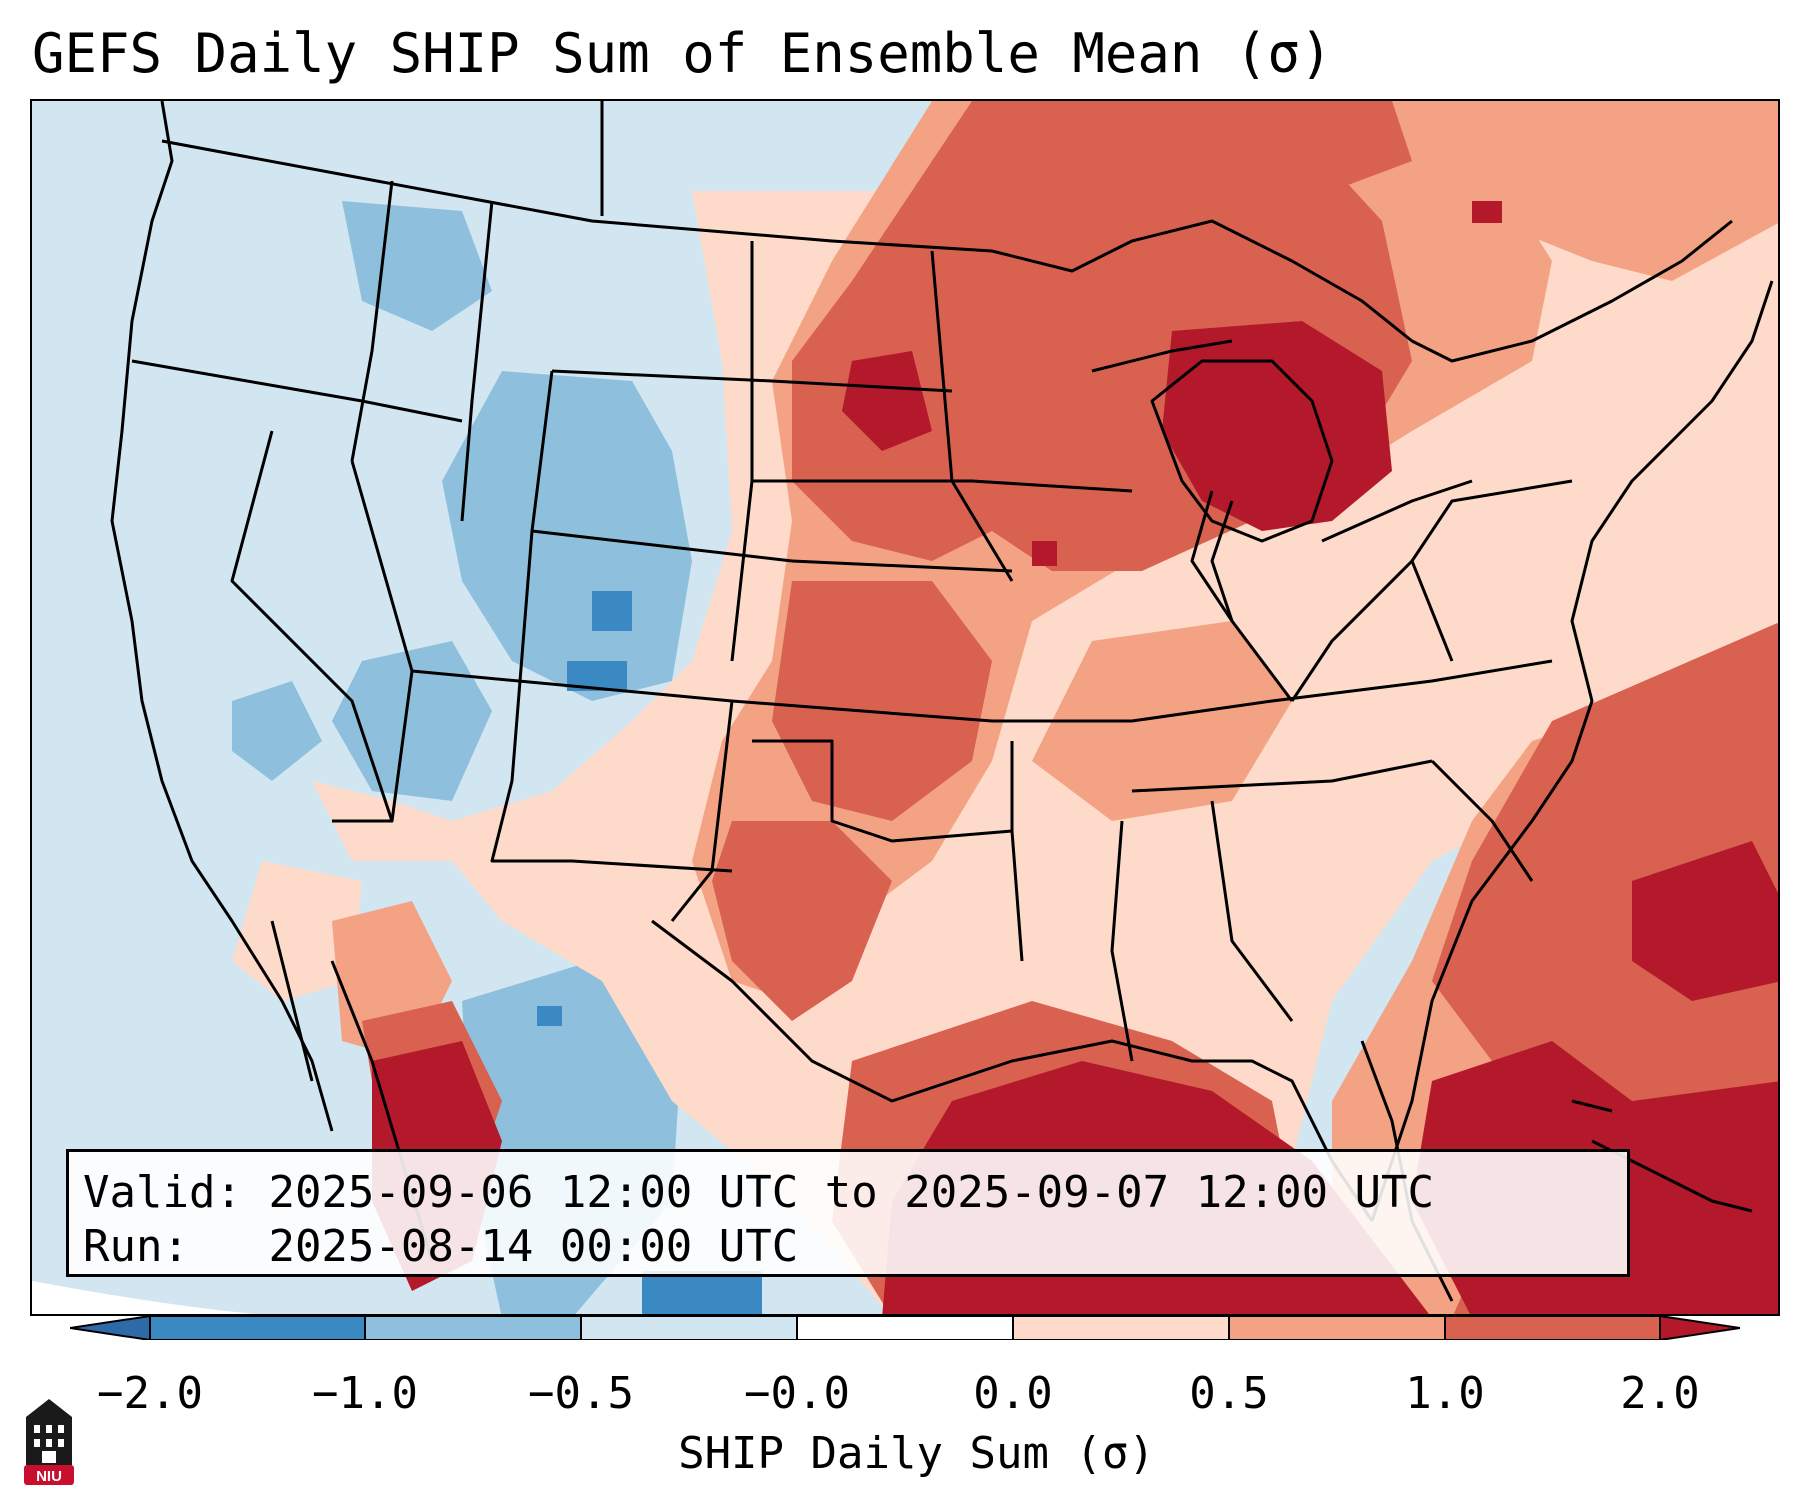  Describe the element at coordinates (49, 1476) in the screenshot. I see `logo-text: NIU` at that location.